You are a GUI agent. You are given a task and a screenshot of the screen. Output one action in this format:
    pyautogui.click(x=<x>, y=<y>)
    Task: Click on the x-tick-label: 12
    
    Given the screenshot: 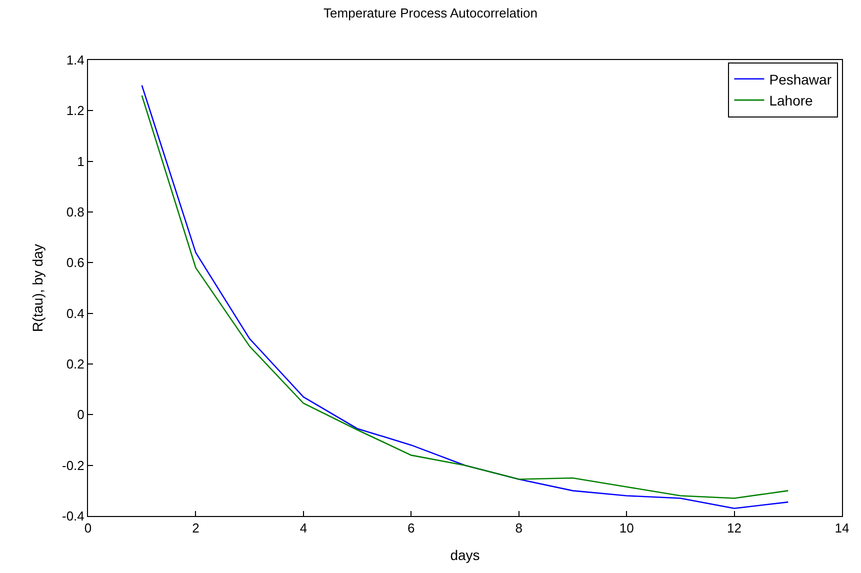 What is the action you would take?
    pyautogui.click(x=734, y=528)
    